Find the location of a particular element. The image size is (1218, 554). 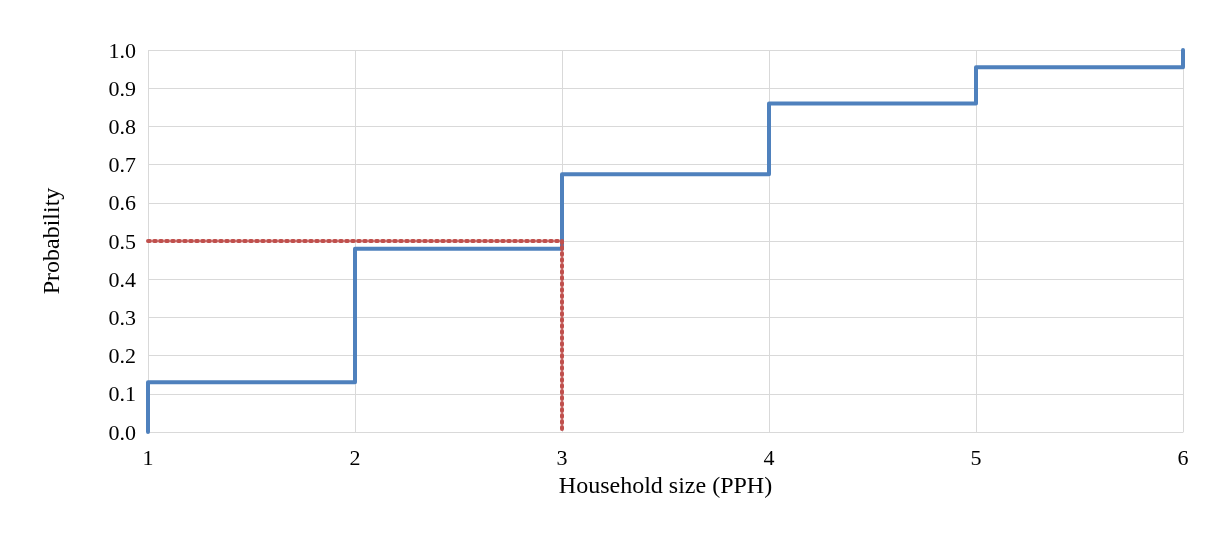

y-tick-label: 0.1 is located at coordinates (122, 394).